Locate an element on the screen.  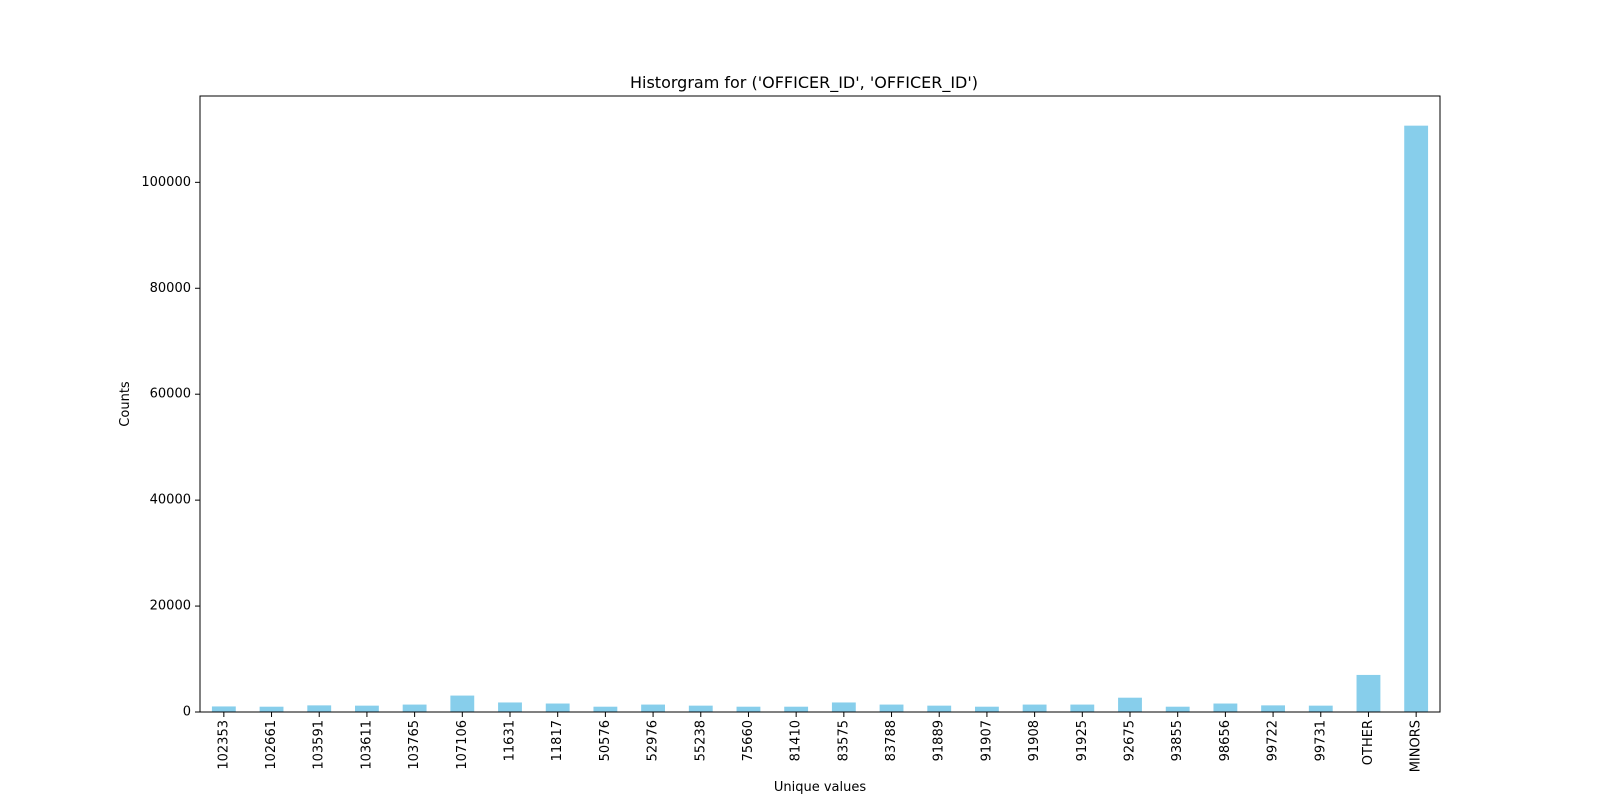
x-tick-label: 83575 is located at coordinates (843, 740).